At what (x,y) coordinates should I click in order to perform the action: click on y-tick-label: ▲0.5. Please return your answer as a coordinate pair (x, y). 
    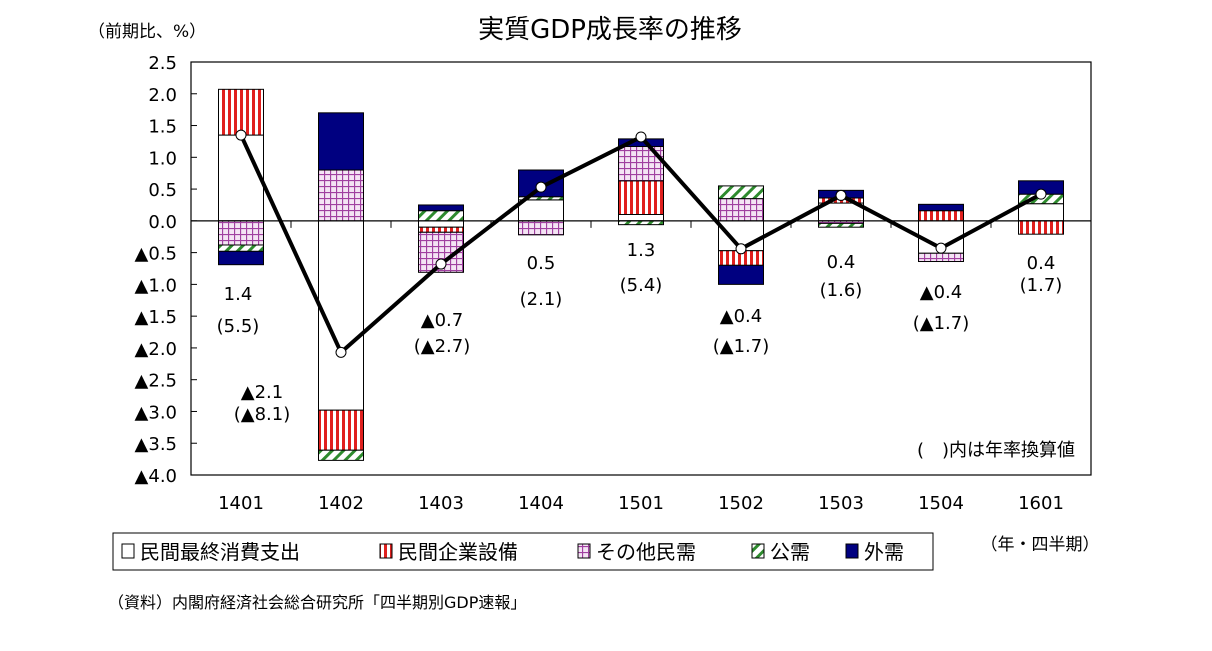
    Looking at the image, I should click on (156, 254).